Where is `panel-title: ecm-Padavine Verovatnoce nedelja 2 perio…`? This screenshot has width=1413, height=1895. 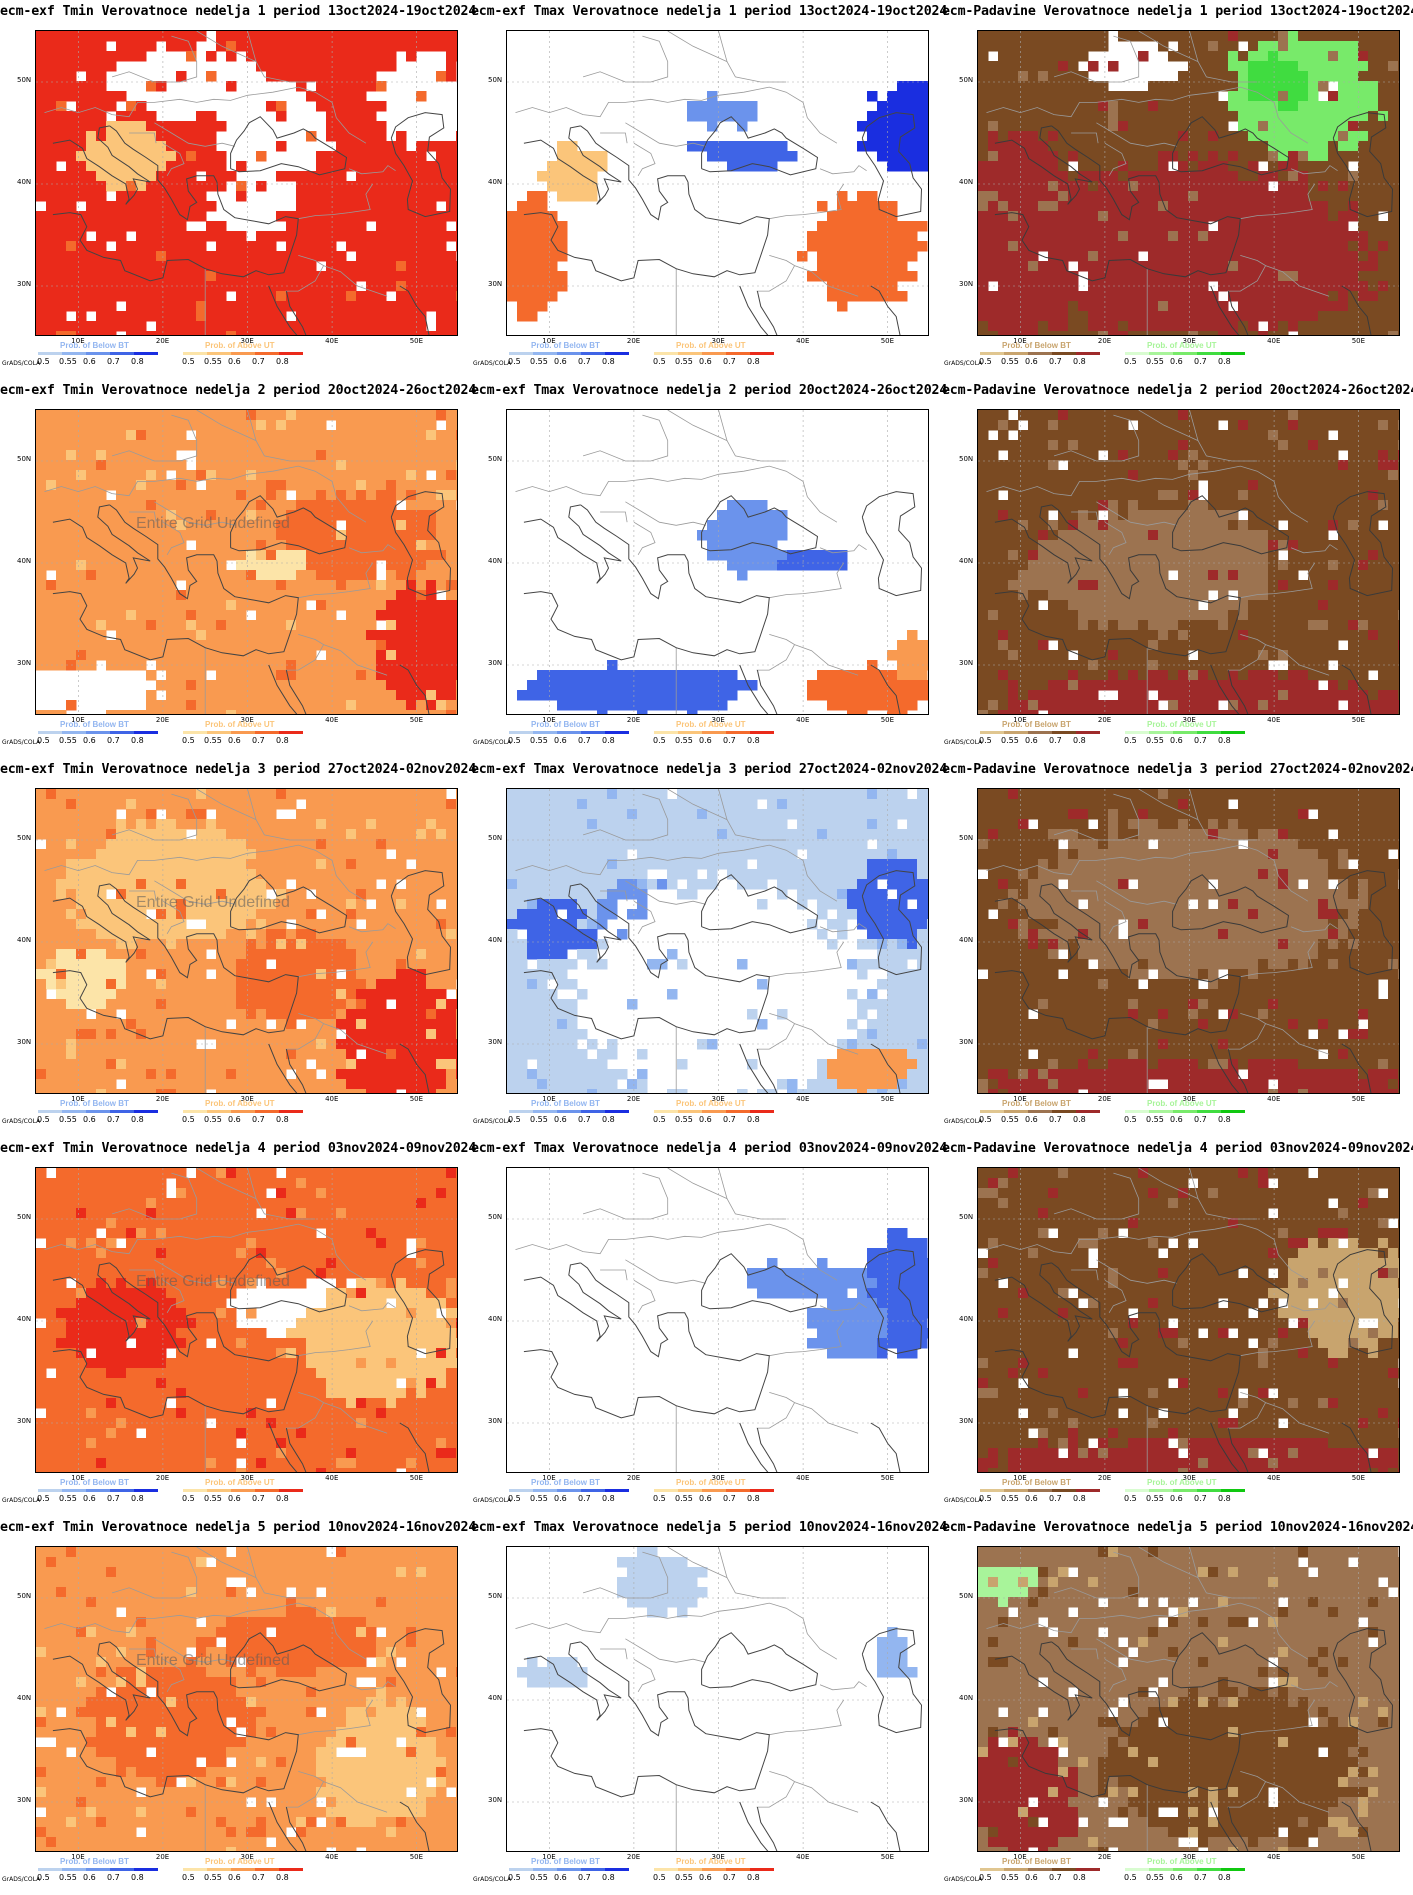
panel-title: ecm-Padavine Verovatnoce nedelja 2 perio… is located at coordinates (1177, 390).